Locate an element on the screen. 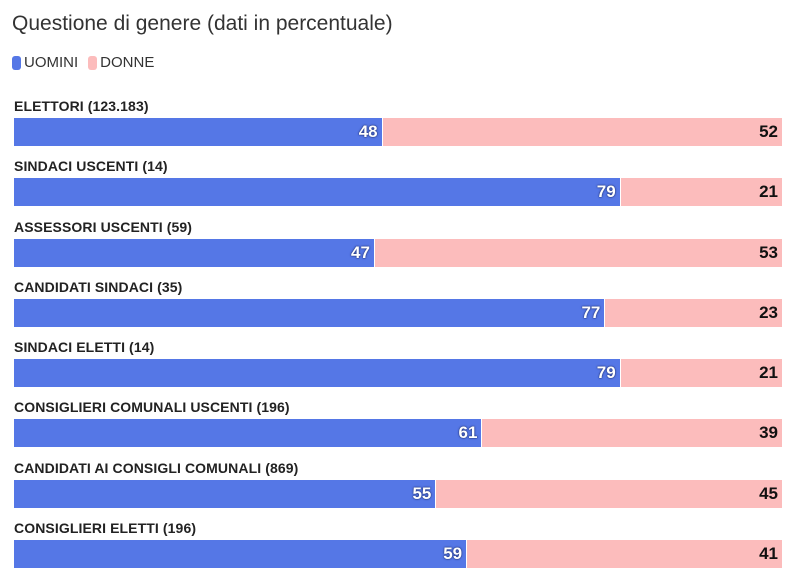  category-label: ELETTORI (123.183) is located at coordinates (81, 106).